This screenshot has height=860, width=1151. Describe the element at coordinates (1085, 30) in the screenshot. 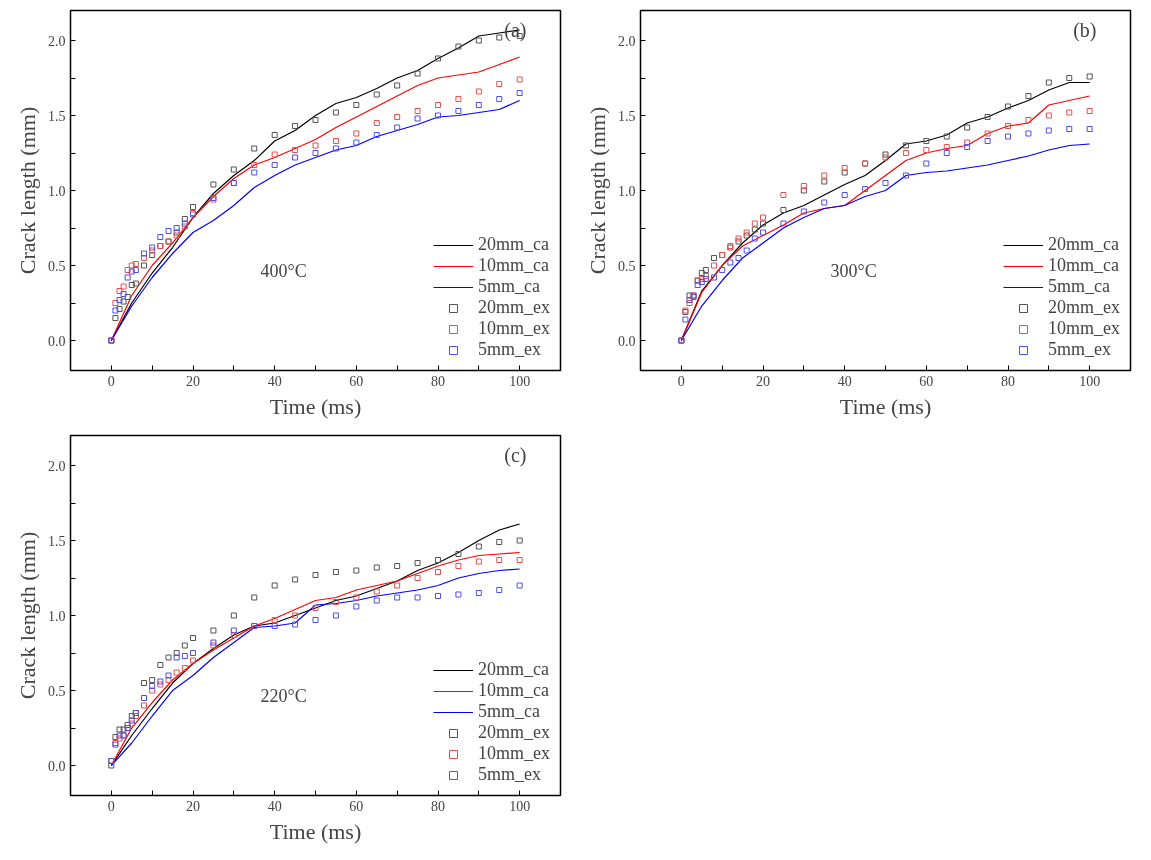

I see `chart-title: (b)` at that location.